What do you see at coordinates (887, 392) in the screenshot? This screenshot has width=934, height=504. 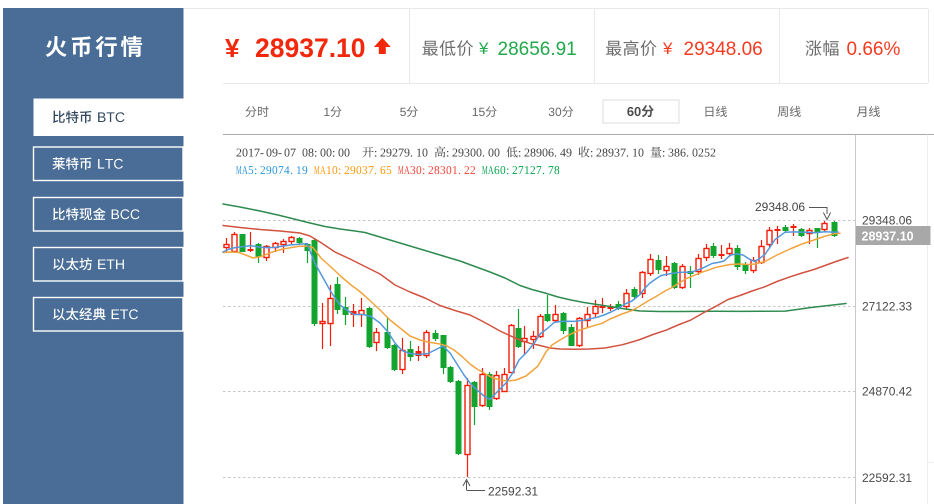 I see `svg-text: 24870.42` at bounding box center [887, 392].